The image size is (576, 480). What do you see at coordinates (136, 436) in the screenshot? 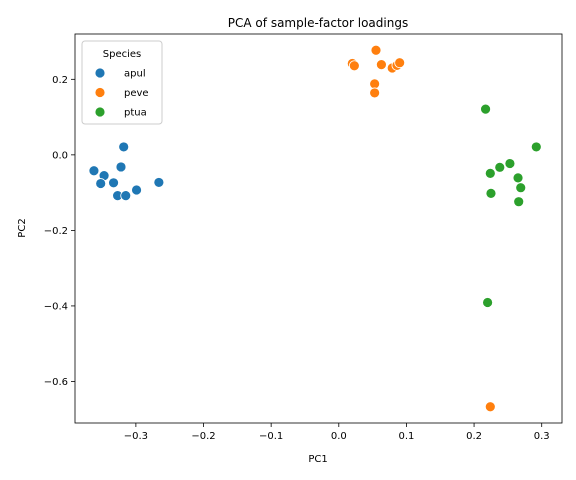
I see `x-tick-label: −0.3` at bounding box center [136, 436].